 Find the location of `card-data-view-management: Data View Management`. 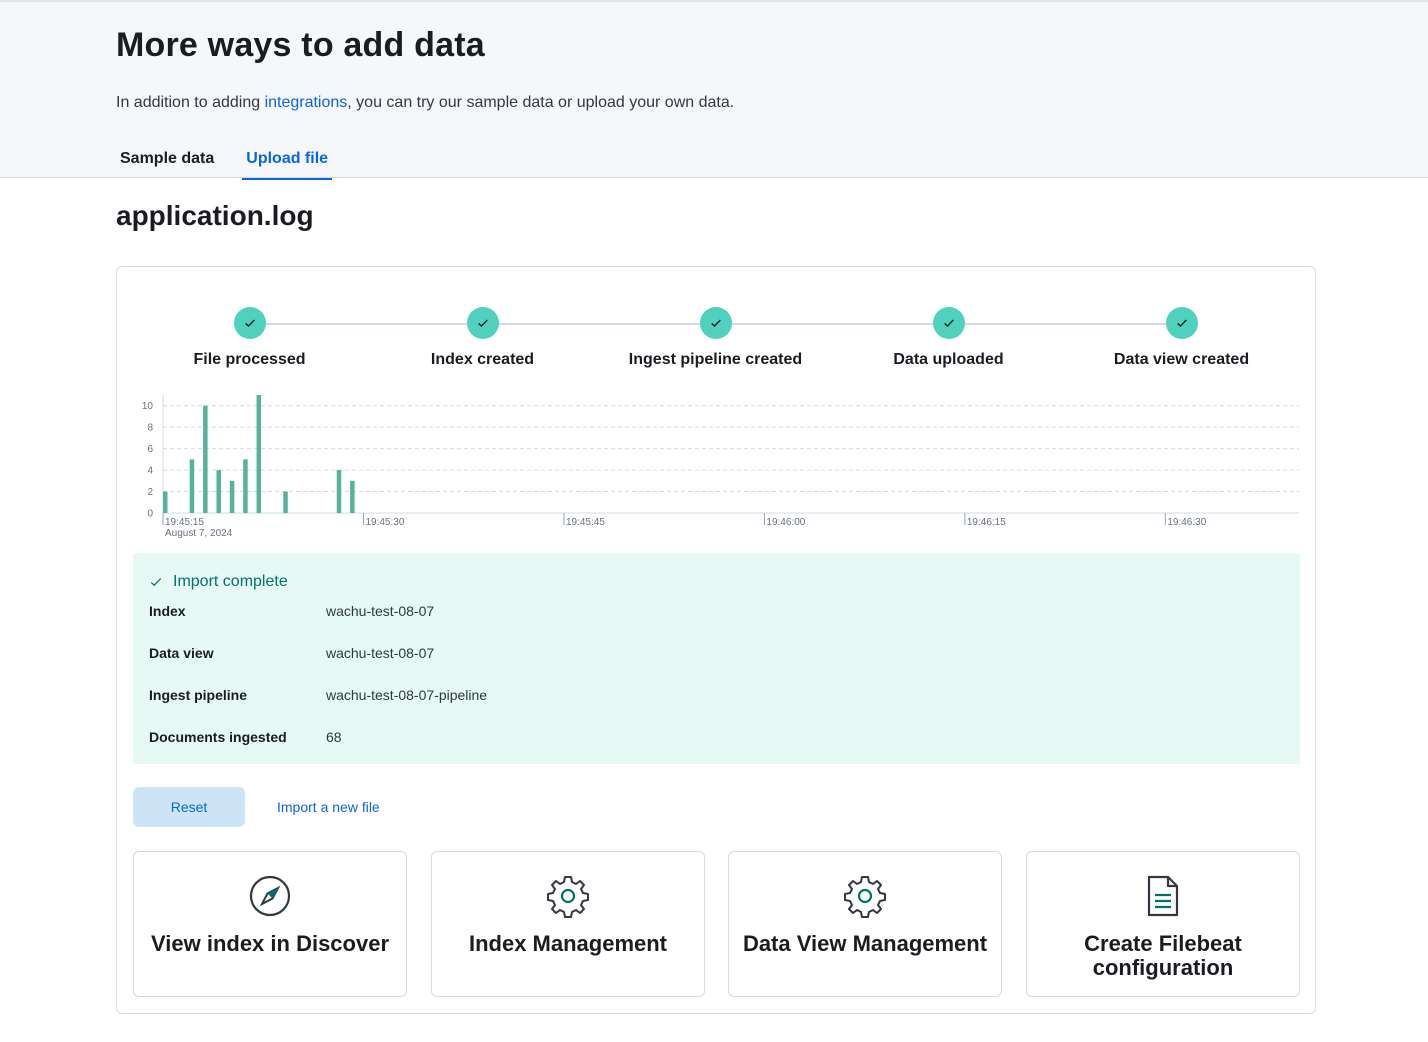

card-data-view-management: Data View Management is located at coordinates (865, 924).